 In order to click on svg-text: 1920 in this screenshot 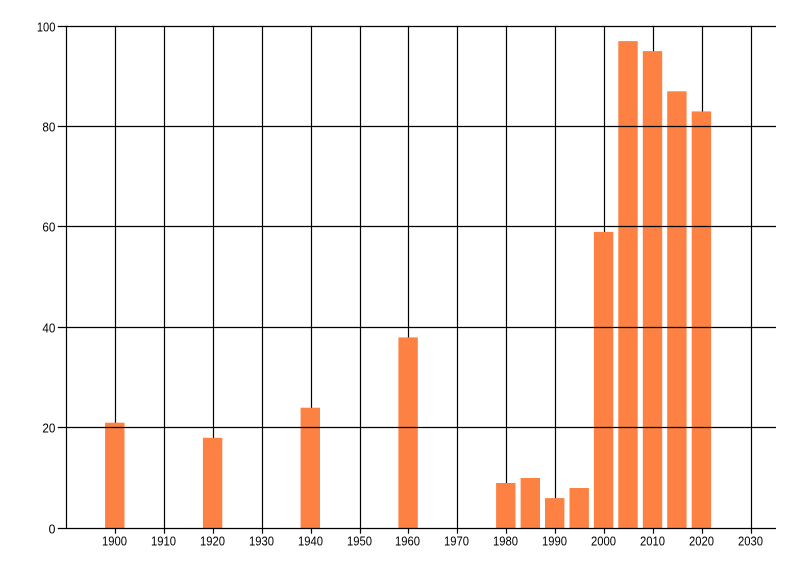, I will do `click(212, 540)`.